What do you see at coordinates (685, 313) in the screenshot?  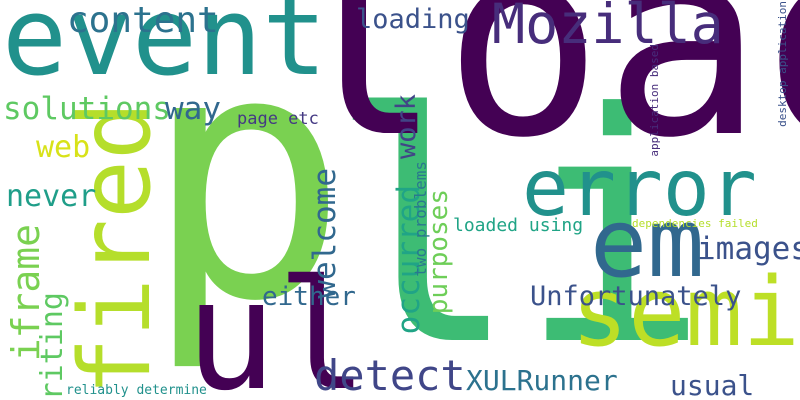 I see `word-semi: semi` at bounding box center [685, 313].